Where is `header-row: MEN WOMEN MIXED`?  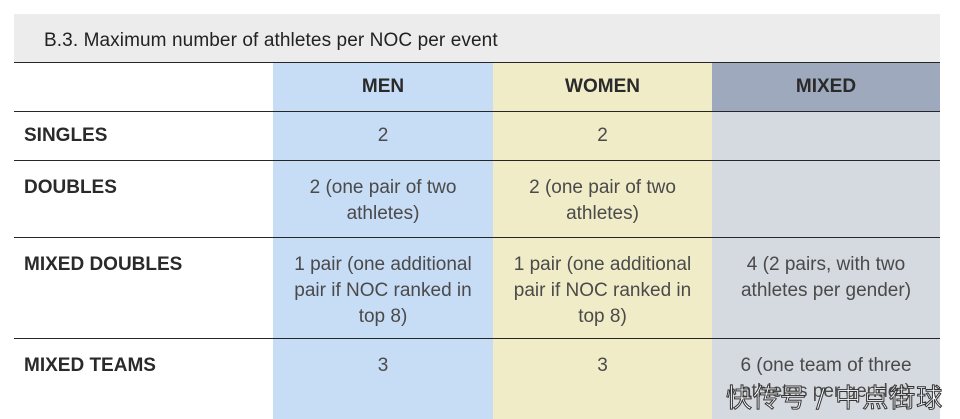
header-row: MEN WOMEN MIXED is located at coordinates (477, 86).